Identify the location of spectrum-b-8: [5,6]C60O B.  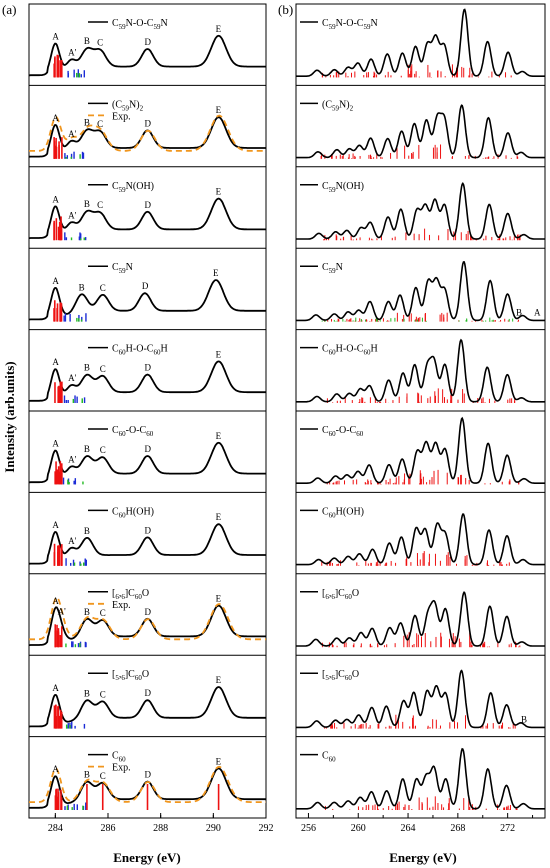
(420, 691).